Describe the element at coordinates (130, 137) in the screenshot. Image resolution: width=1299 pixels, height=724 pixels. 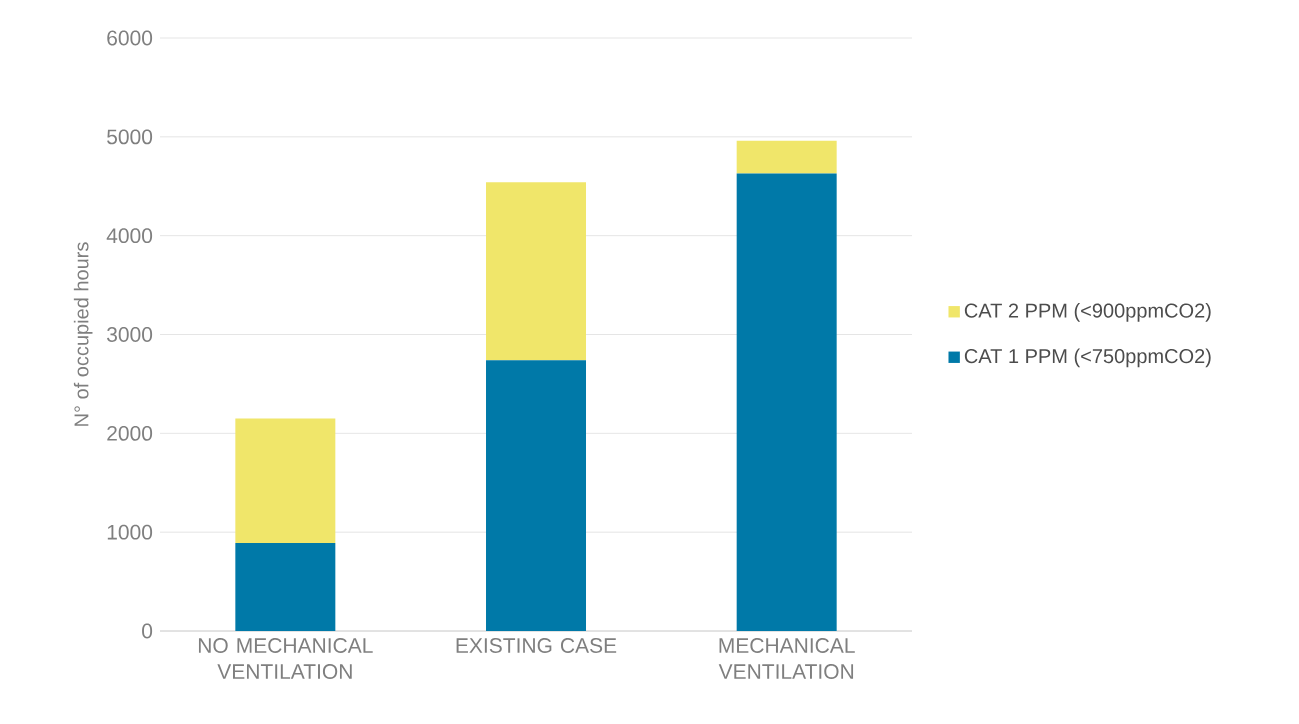
I see `y-tick-label: 5000` at that location.